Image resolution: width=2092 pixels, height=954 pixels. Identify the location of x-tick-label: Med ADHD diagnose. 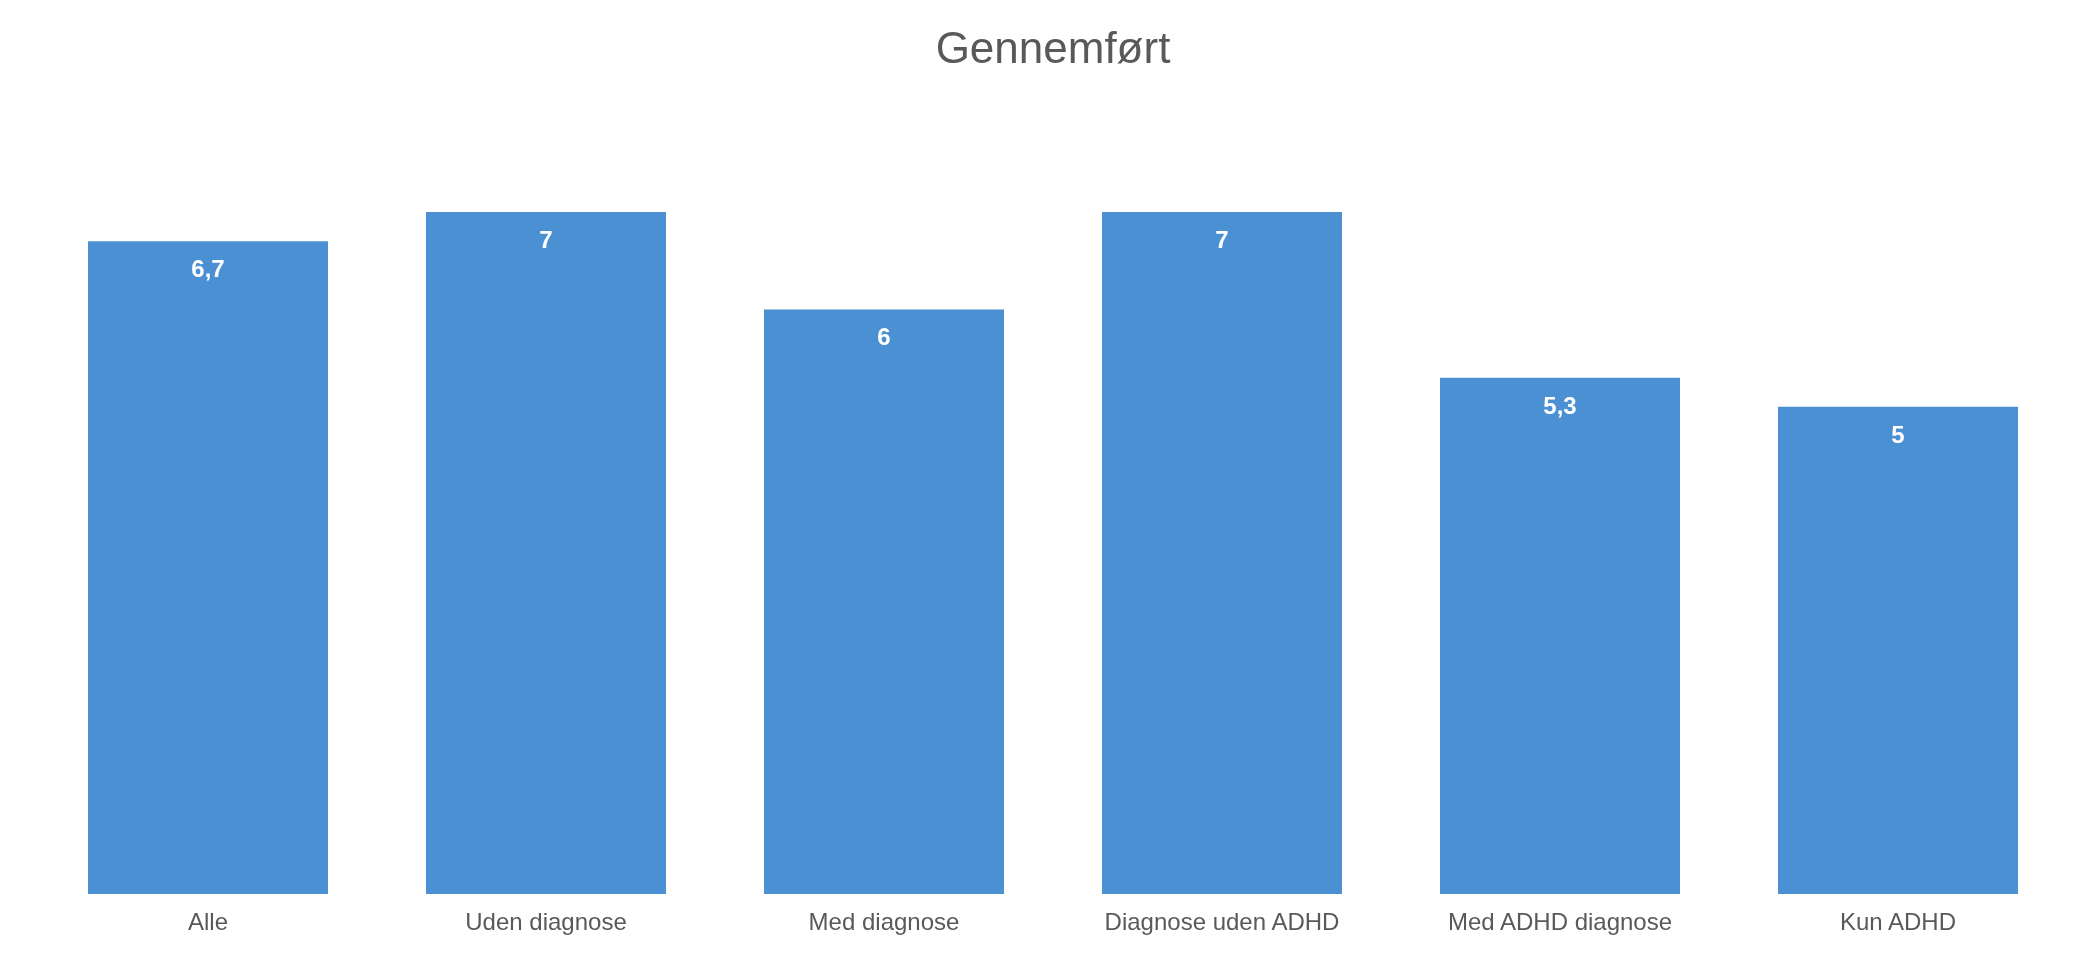
(1560, 921).